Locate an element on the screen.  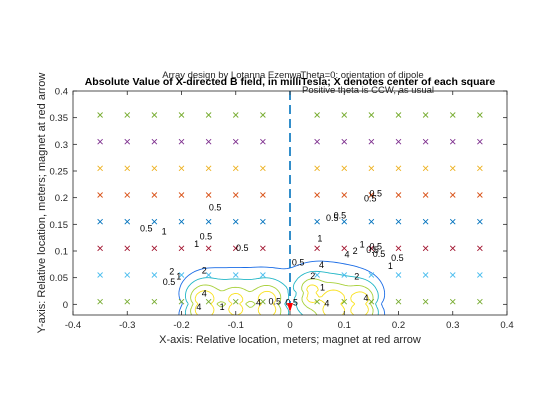
x-tick-label: 0.4 is located at coordinates (506, 325).